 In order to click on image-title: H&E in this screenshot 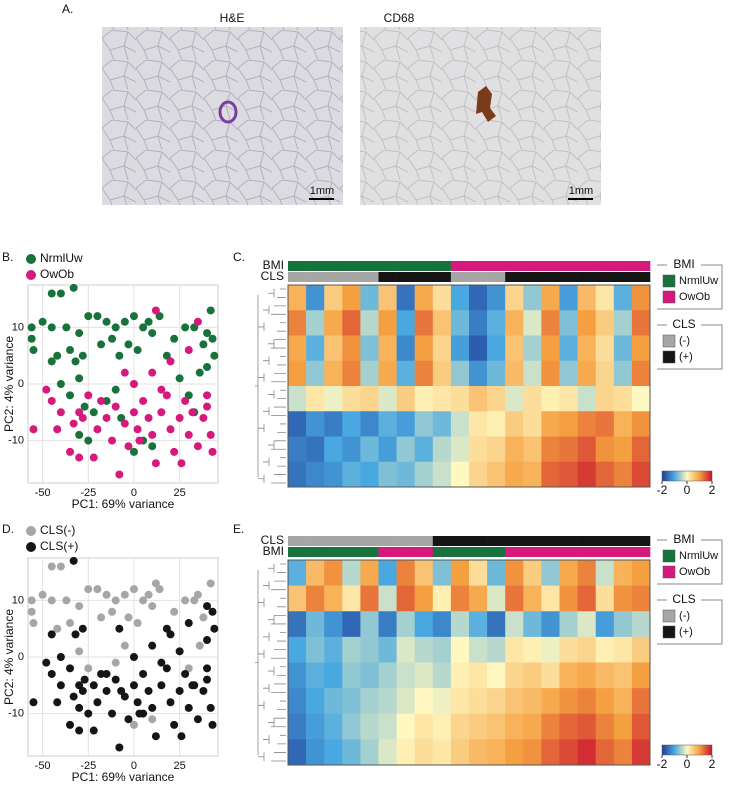, I will do `click(232, 18)`.